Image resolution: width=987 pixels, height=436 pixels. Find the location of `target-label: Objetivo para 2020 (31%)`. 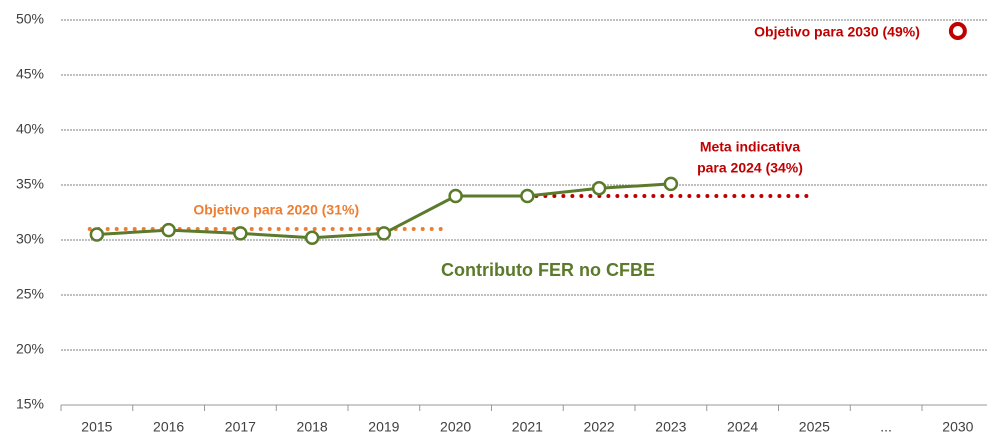

target-label: Objetivo para 2020 (31%) is located at coordinates (276, 210).